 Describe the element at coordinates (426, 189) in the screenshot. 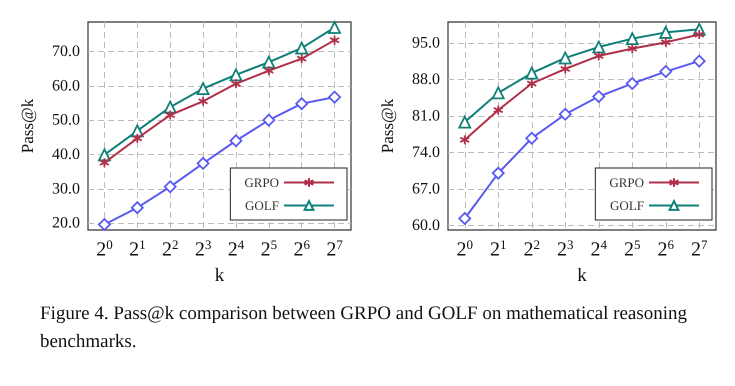

I see `y-tick-label: 67.0` at that location.